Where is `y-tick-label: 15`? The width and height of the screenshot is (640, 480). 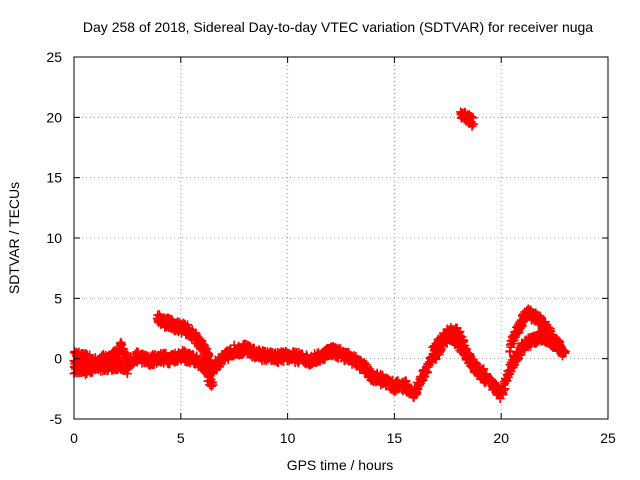
y-tick-label: 15 is located at coordinates (54, 178).